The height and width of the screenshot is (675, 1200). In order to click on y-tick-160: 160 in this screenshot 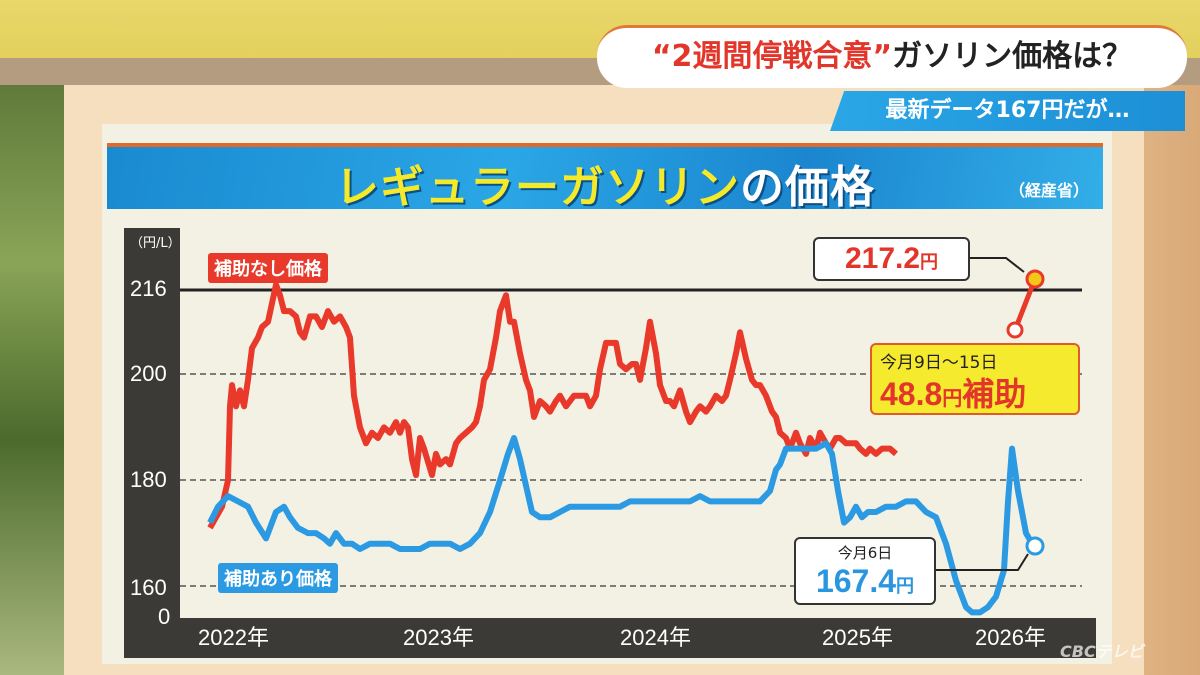, I will do `click(148, 587)`.